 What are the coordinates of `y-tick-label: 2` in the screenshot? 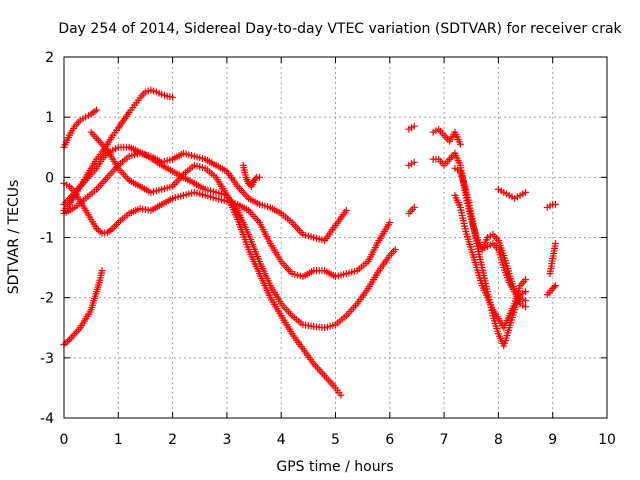 It's located at (49, 58).